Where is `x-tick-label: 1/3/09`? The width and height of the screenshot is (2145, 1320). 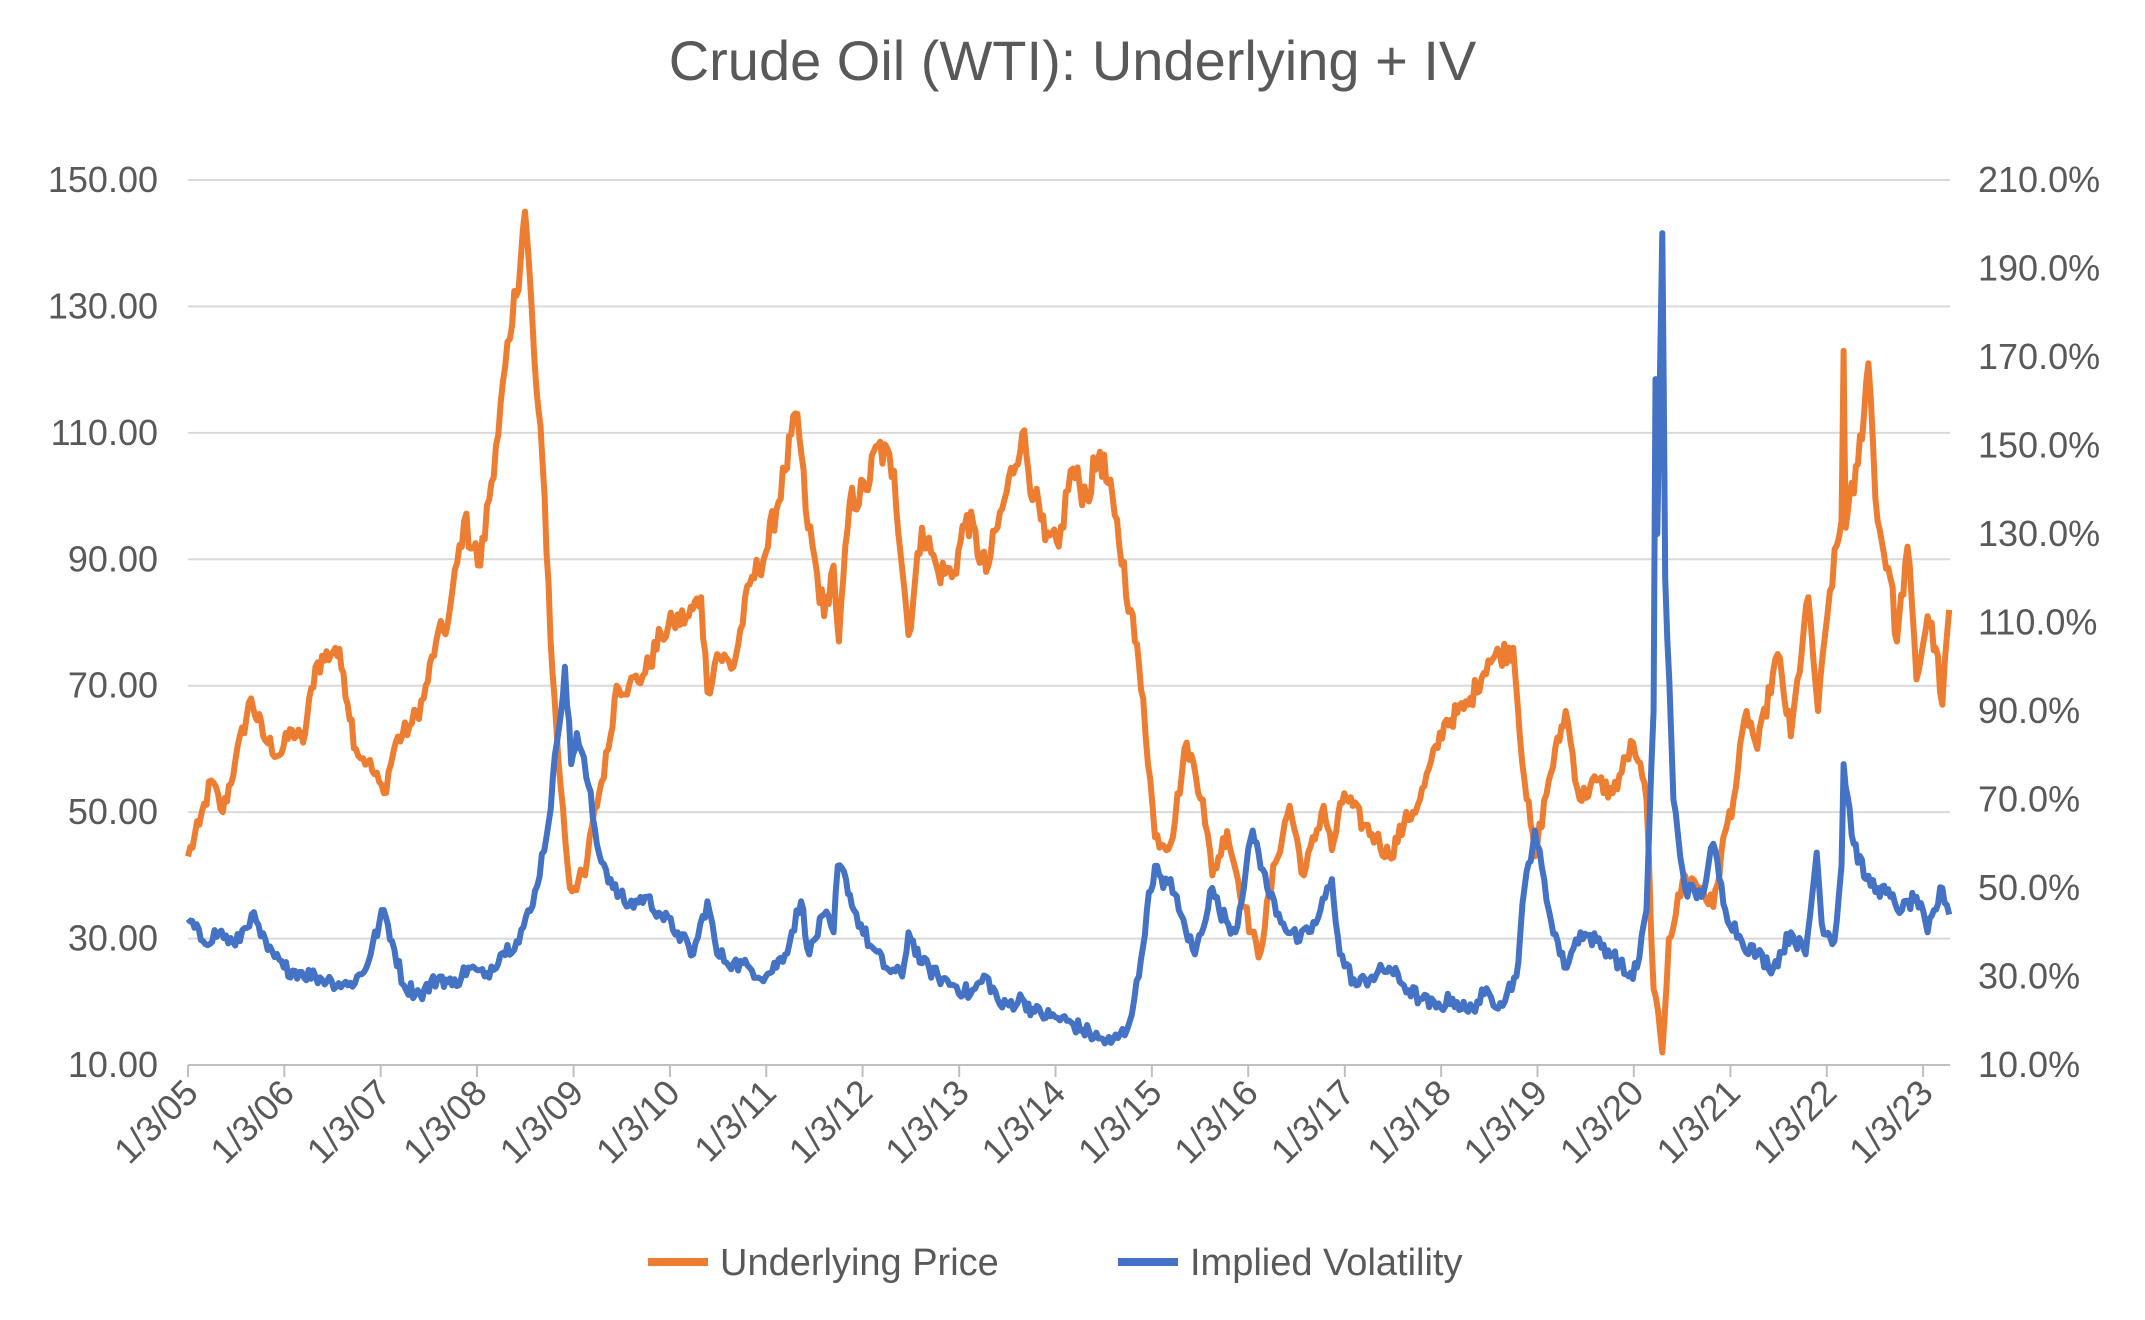
x-tick-label: 1/3/09 is located at coordinates (541, 1122).